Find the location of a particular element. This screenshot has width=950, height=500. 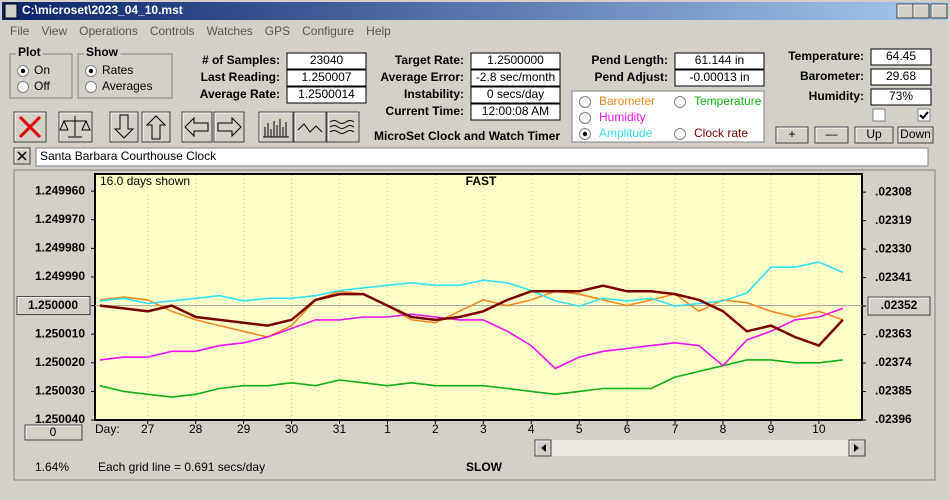

y-tick-label: 1.250000 is located at coordinates (53, 305).